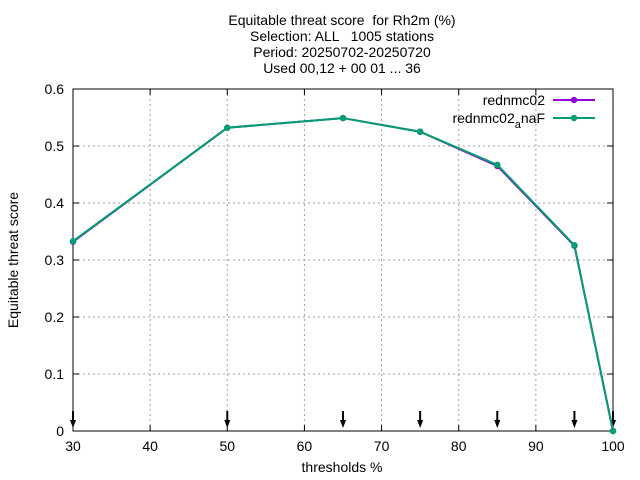  What do you see at coordinates (342, 52) in the screenshot?
I see `title-line-3: Period: 20250702-20250720` at bounding box center [342, 52].